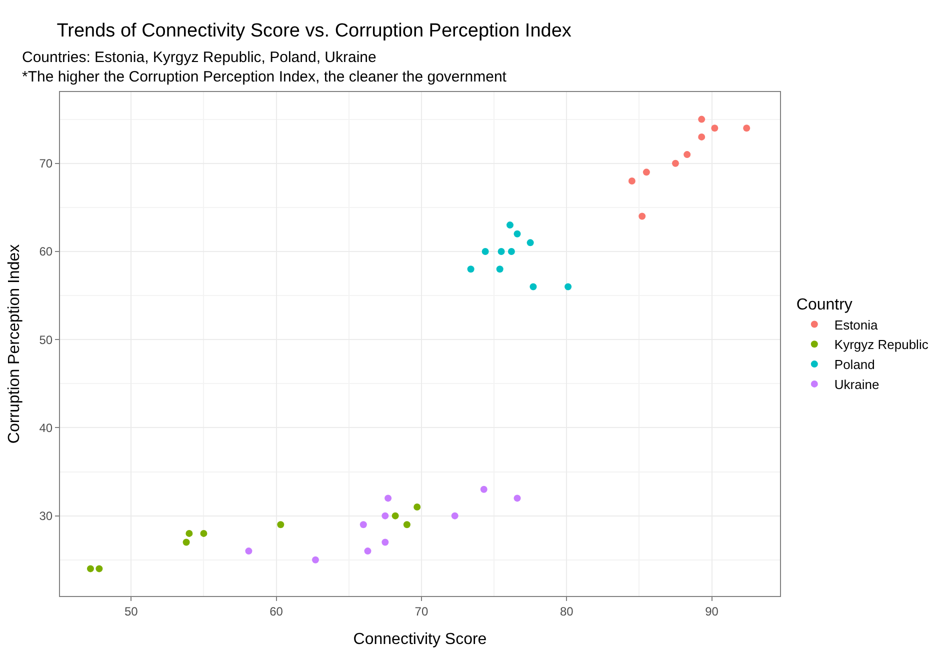 This screenshot has height=657, width=946. Describe the element at coordinates (46, 251) in the screenshot. I see `y-tick-label: 60` at that location.